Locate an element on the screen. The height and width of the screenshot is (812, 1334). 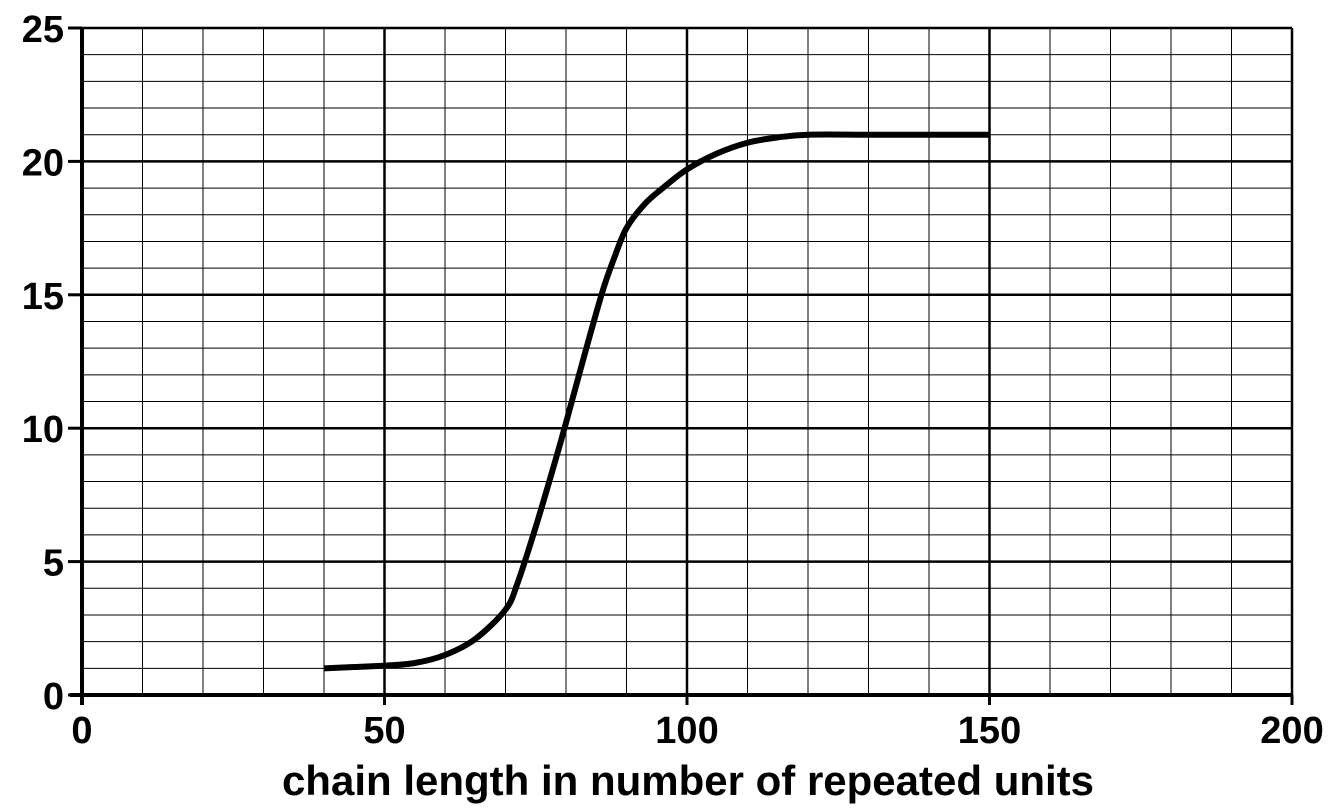
x-tick-label: 100 is located at coordinates (686, 731).